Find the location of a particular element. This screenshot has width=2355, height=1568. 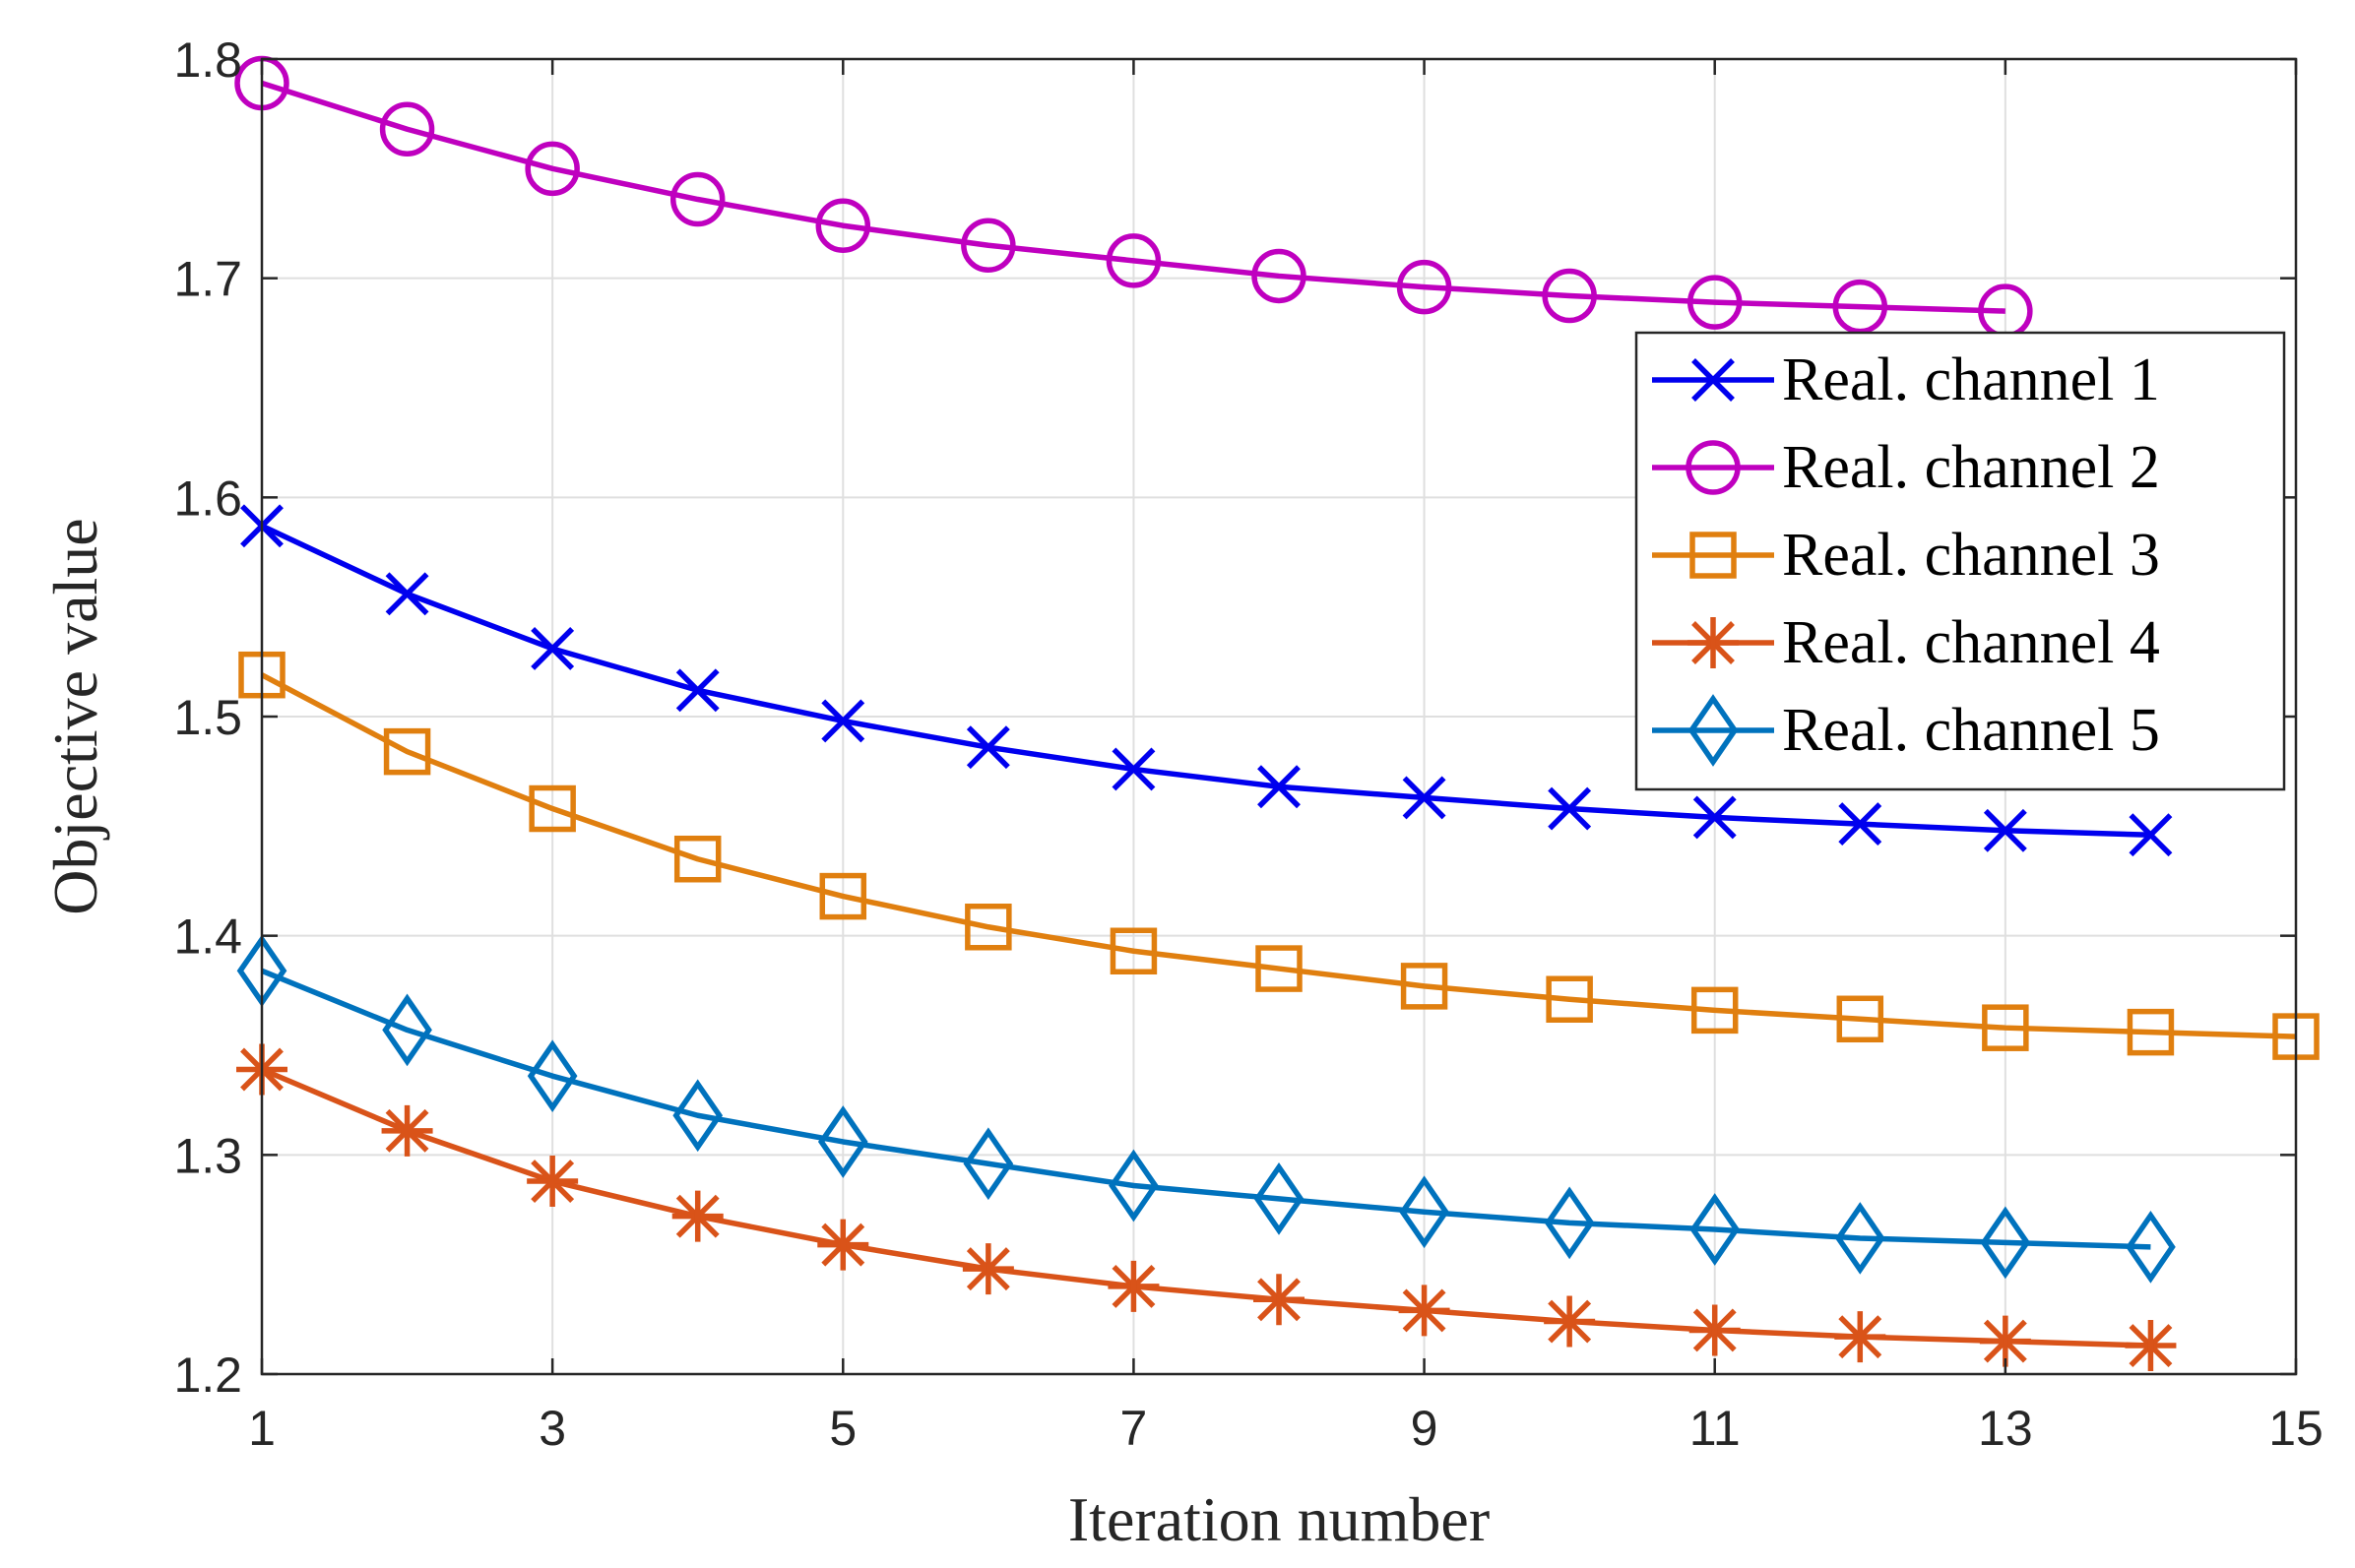

legend-label: Real. channel 1 is located at coordinates (1971, 379).